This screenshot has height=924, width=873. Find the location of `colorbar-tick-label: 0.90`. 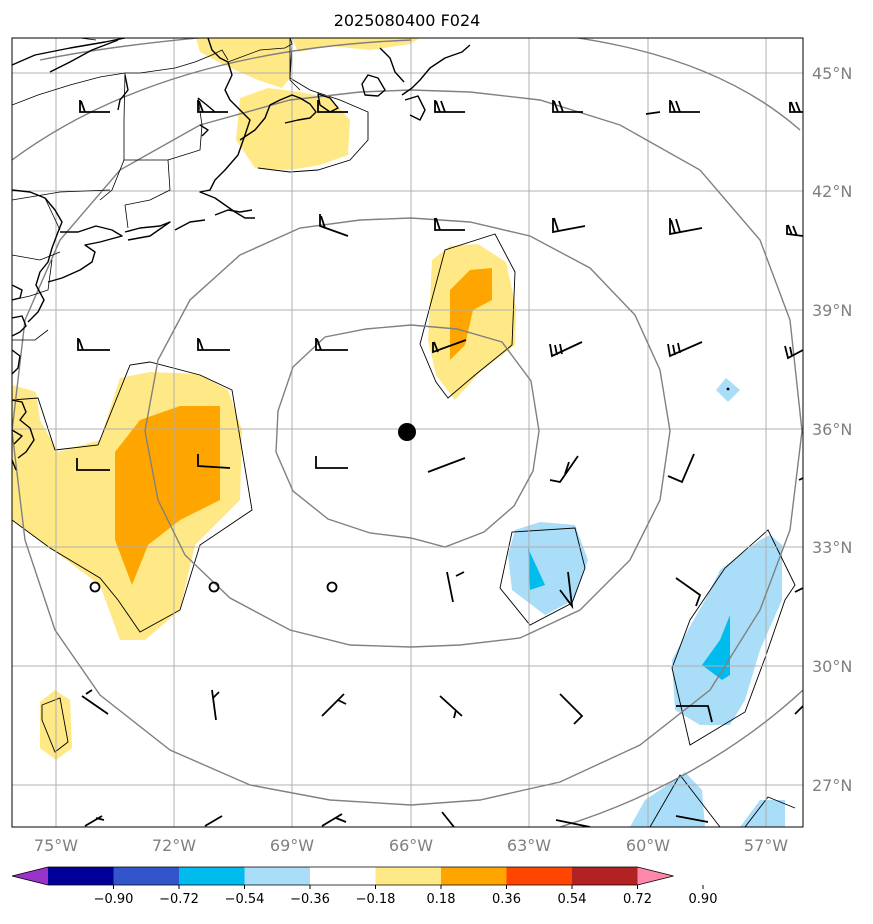

colorbar-tick-label: 0.90 is located at coordinates (703, 899).